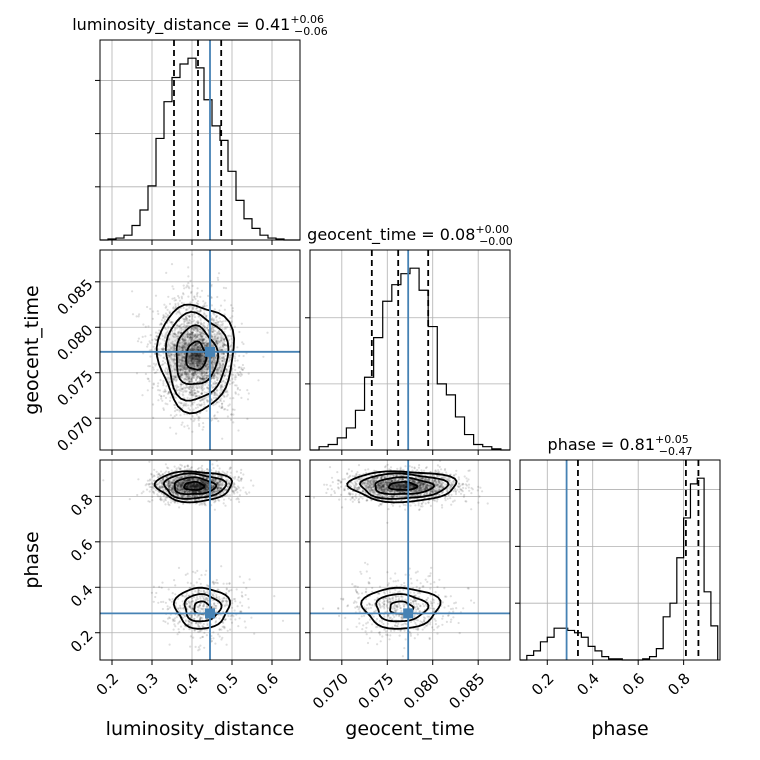 This screenshot has height=760, width=760. I want to click on histogram-series-luminosity_distance, so click(200, 149).